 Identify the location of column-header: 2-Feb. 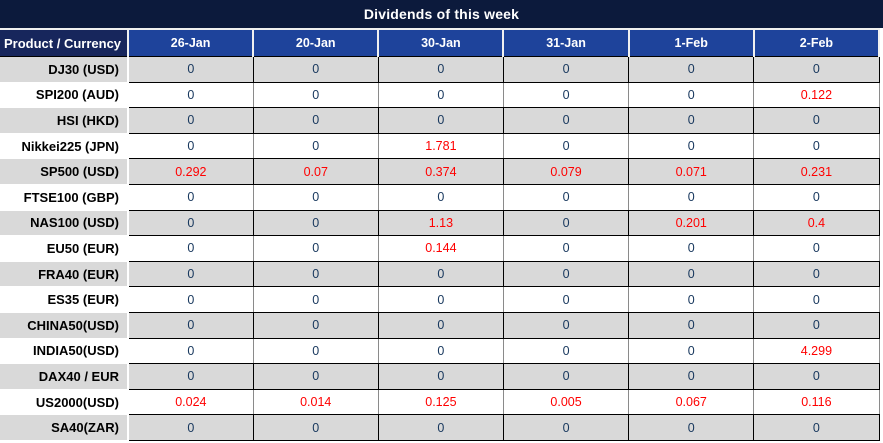
(816, 42).